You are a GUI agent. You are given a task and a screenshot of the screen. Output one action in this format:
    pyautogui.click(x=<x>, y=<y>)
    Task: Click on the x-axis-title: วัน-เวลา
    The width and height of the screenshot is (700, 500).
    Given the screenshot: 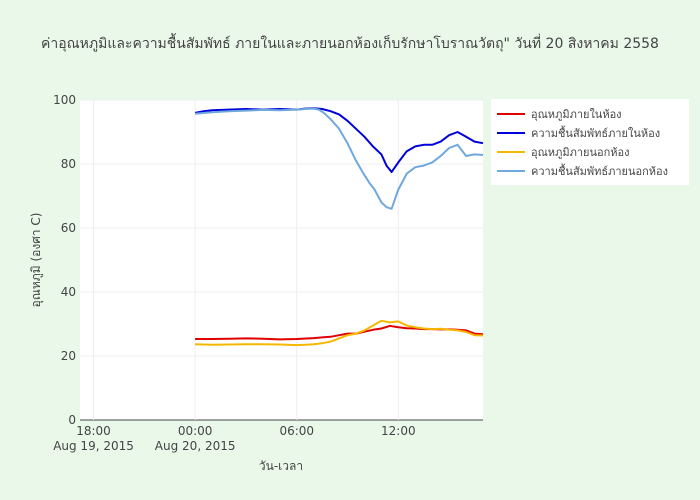 What is the action you would take?
    pyautogui.click(x=281, y=466)
    